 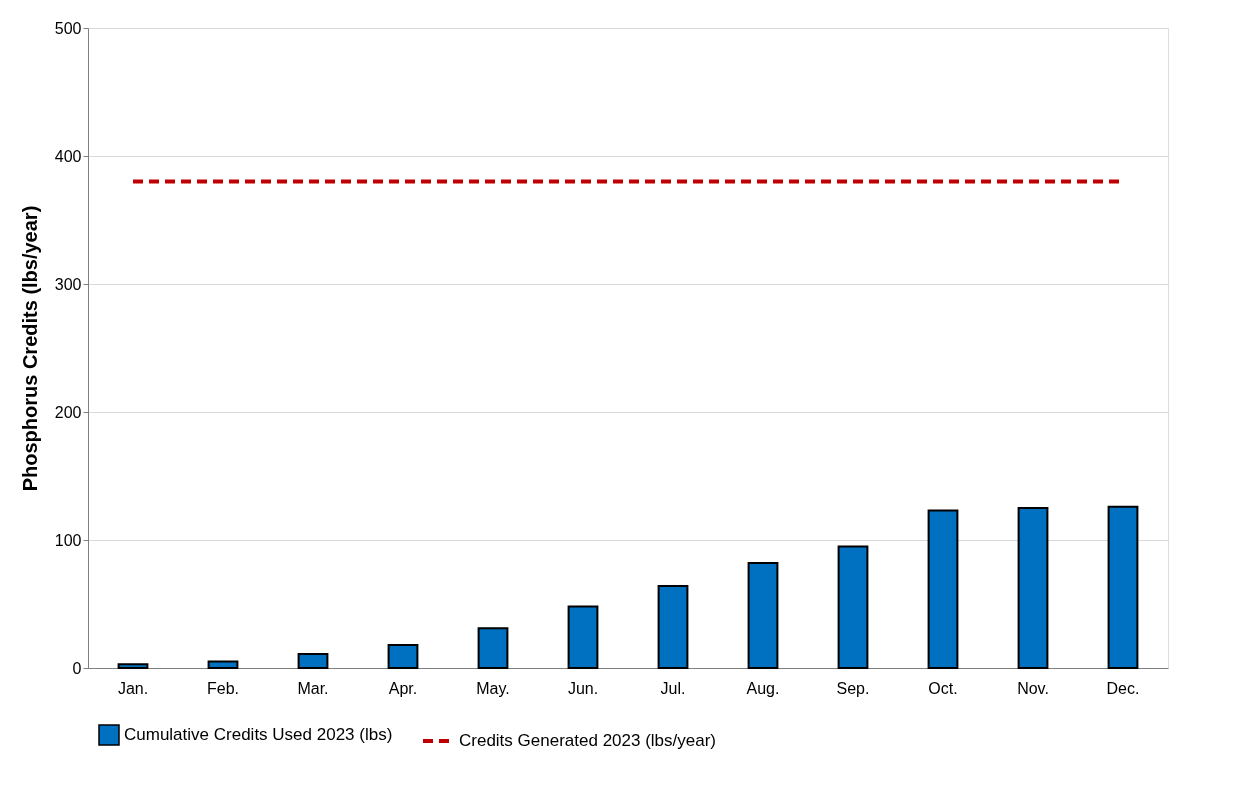 I want to click on legend-label: Credits Generated 2023 (lbs/year), so click(x=588, y=740).